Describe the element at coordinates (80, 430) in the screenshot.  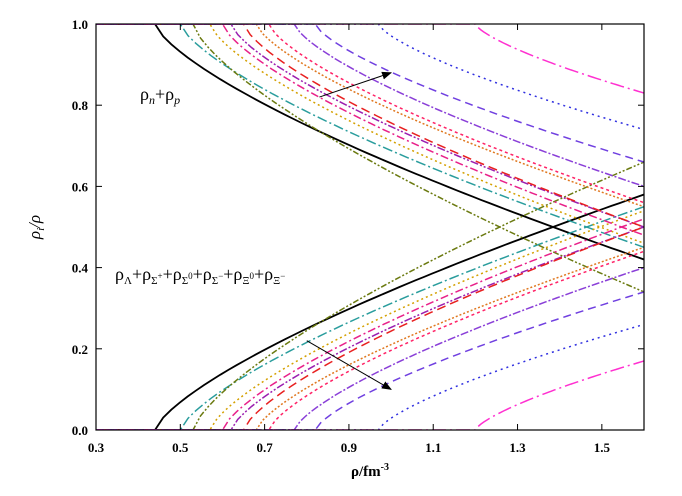
I see `y-tick-label: 0.0` at that location.